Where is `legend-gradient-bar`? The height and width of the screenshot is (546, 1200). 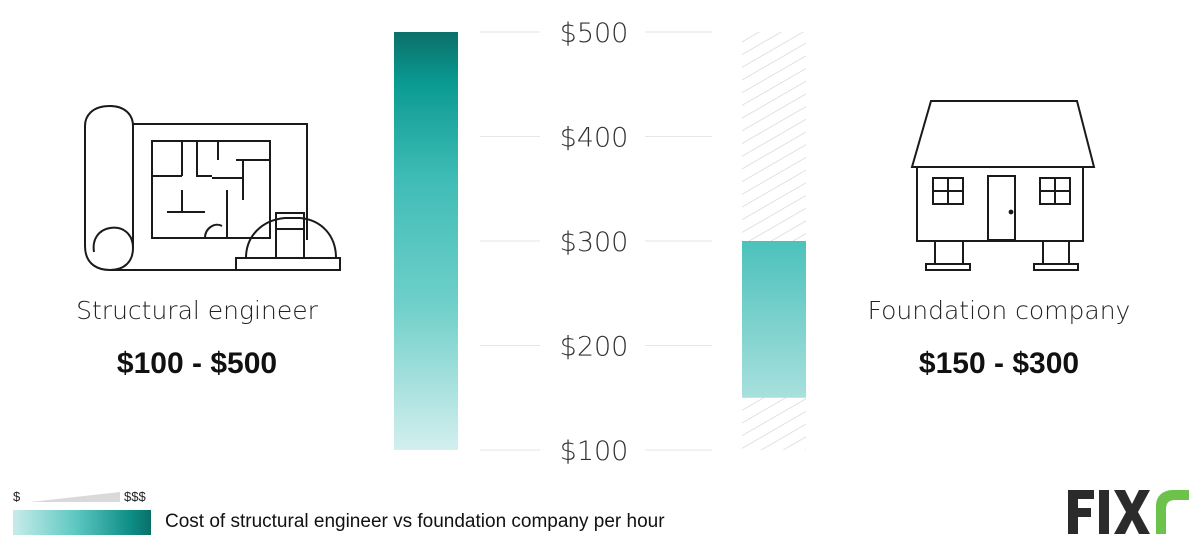 legend-gradient-bar is located at coordinates (82, 522).